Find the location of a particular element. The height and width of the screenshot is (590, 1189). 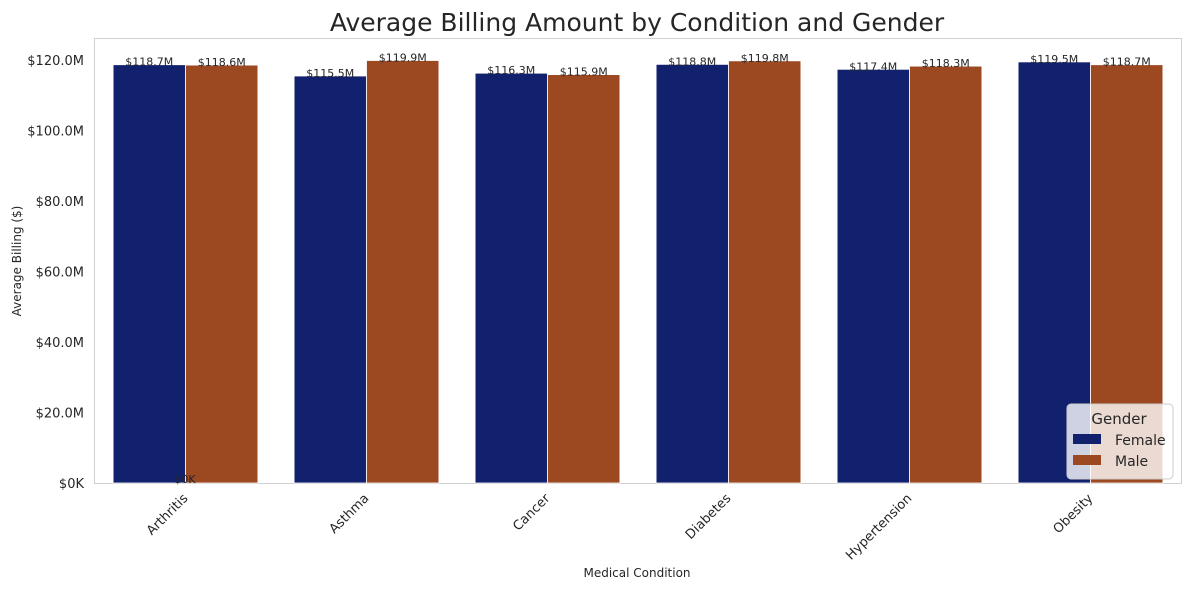

bar-diabetes-male is located at coordinates (765, 272).